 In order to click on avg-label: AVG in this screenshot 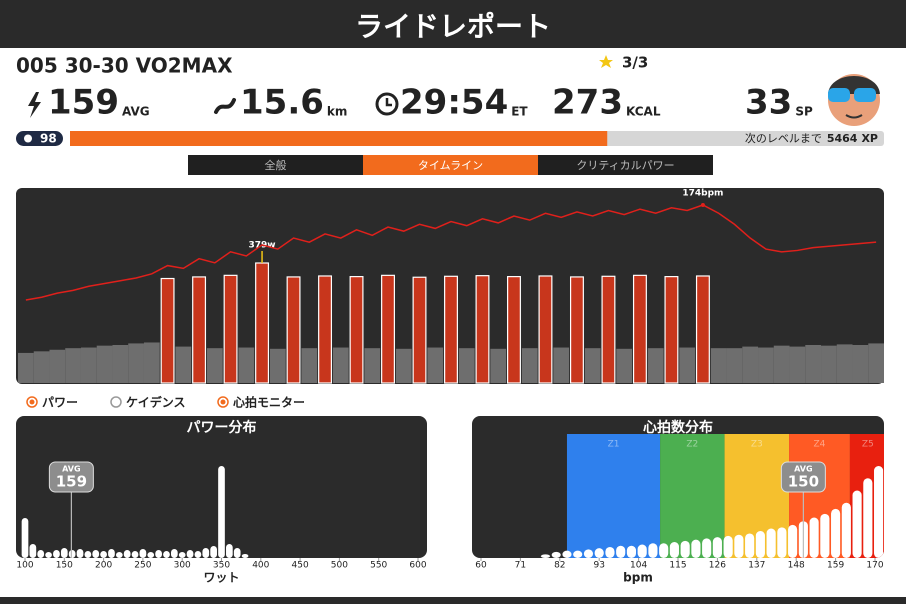, I will do `click(71, 469)`.